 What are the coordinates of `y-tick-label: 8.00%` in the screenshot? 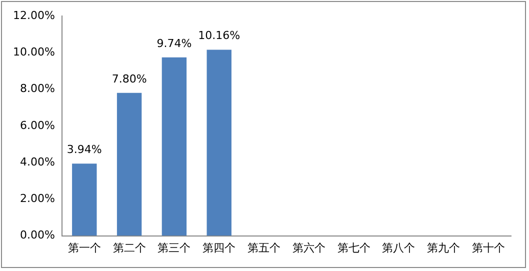 It's located at (37, 89).